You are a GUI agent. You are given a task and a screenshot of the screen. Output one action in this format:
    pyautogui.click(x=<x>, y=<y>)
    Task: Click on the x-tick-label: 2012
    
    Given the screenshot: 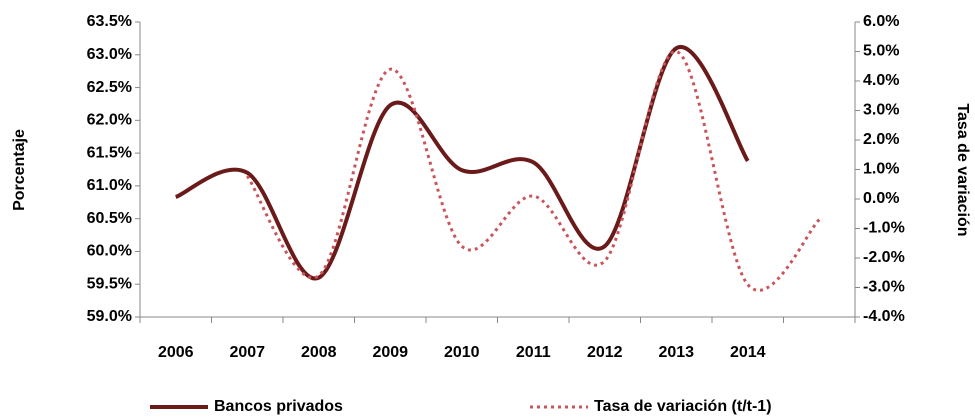 What is the action you would take?
    pyautogui.click(x=605, y=352)
    